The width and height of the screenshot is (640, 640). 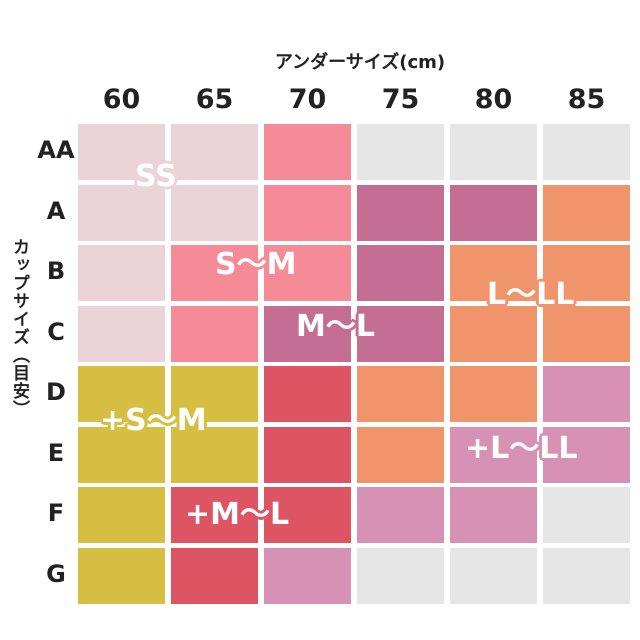 I want to click on row-label-B: B, so click(x=56, y=271).